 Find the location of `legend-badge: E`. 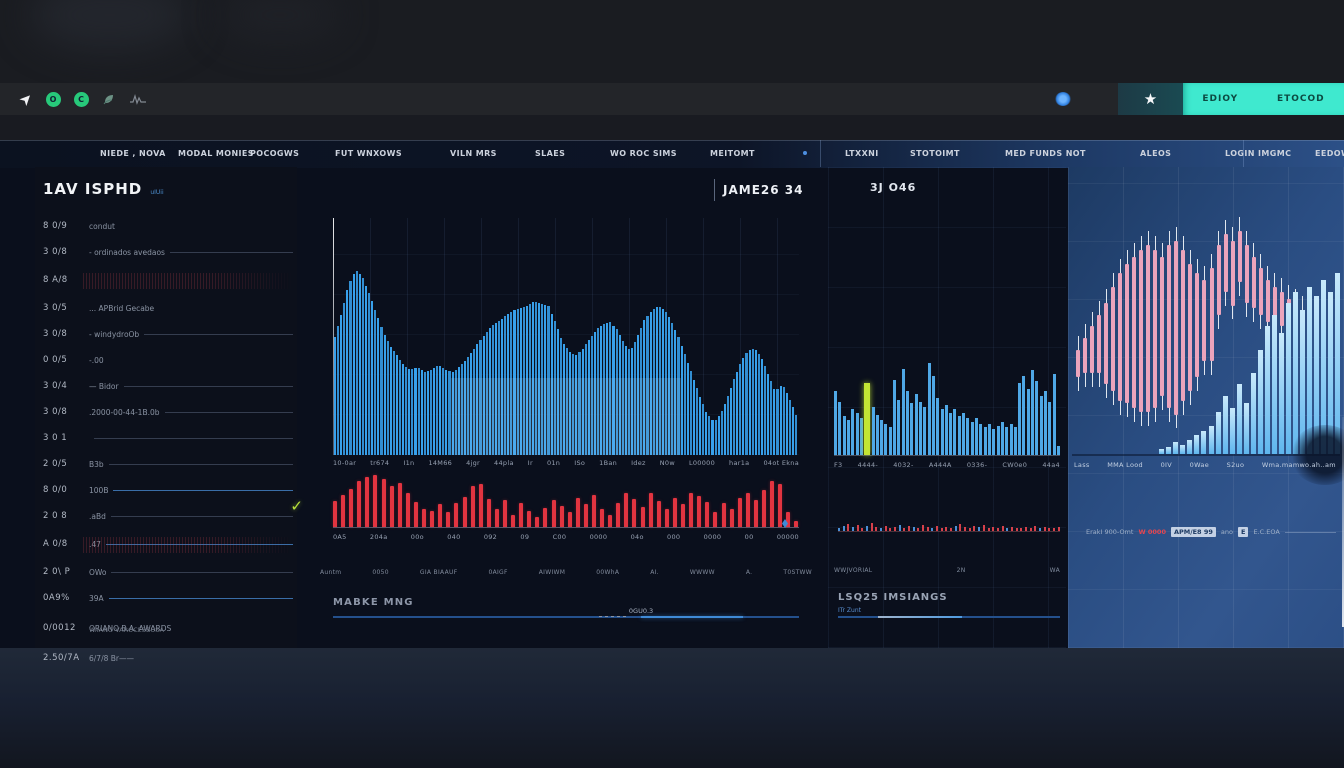

legend-badge: E is located at coordinates (1243, 532).